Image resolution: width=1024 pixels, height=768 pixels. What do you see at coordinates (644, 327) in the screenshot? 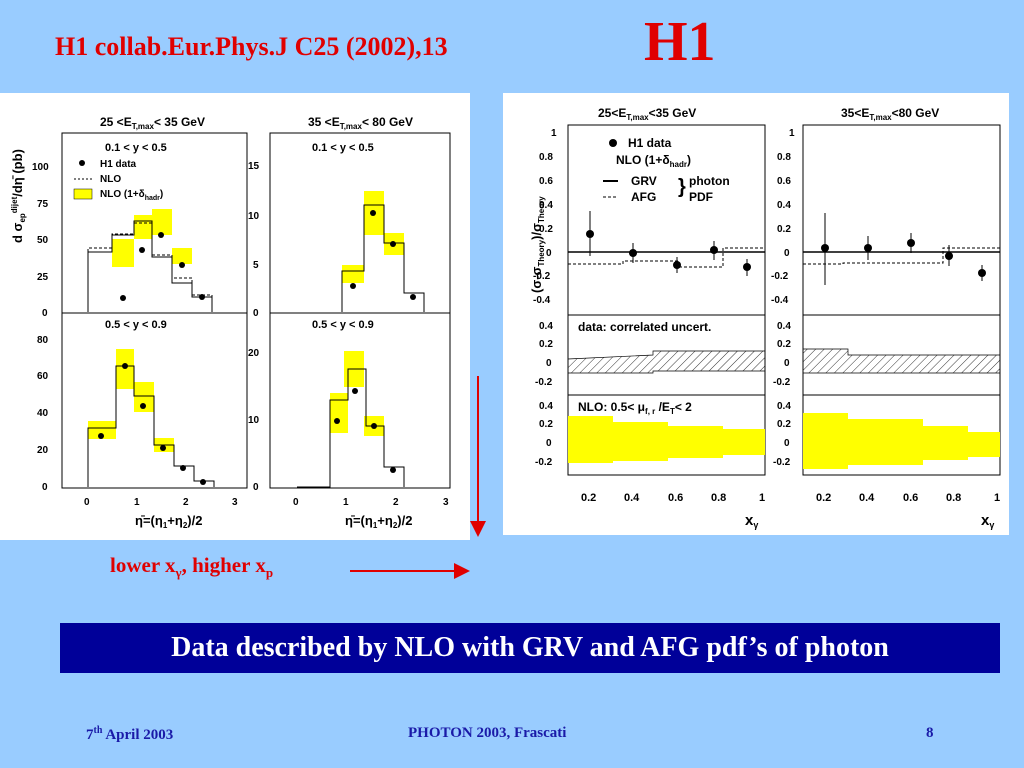
I see `band1-label: data: correlated uncert.` at bounding box center [644, 327].